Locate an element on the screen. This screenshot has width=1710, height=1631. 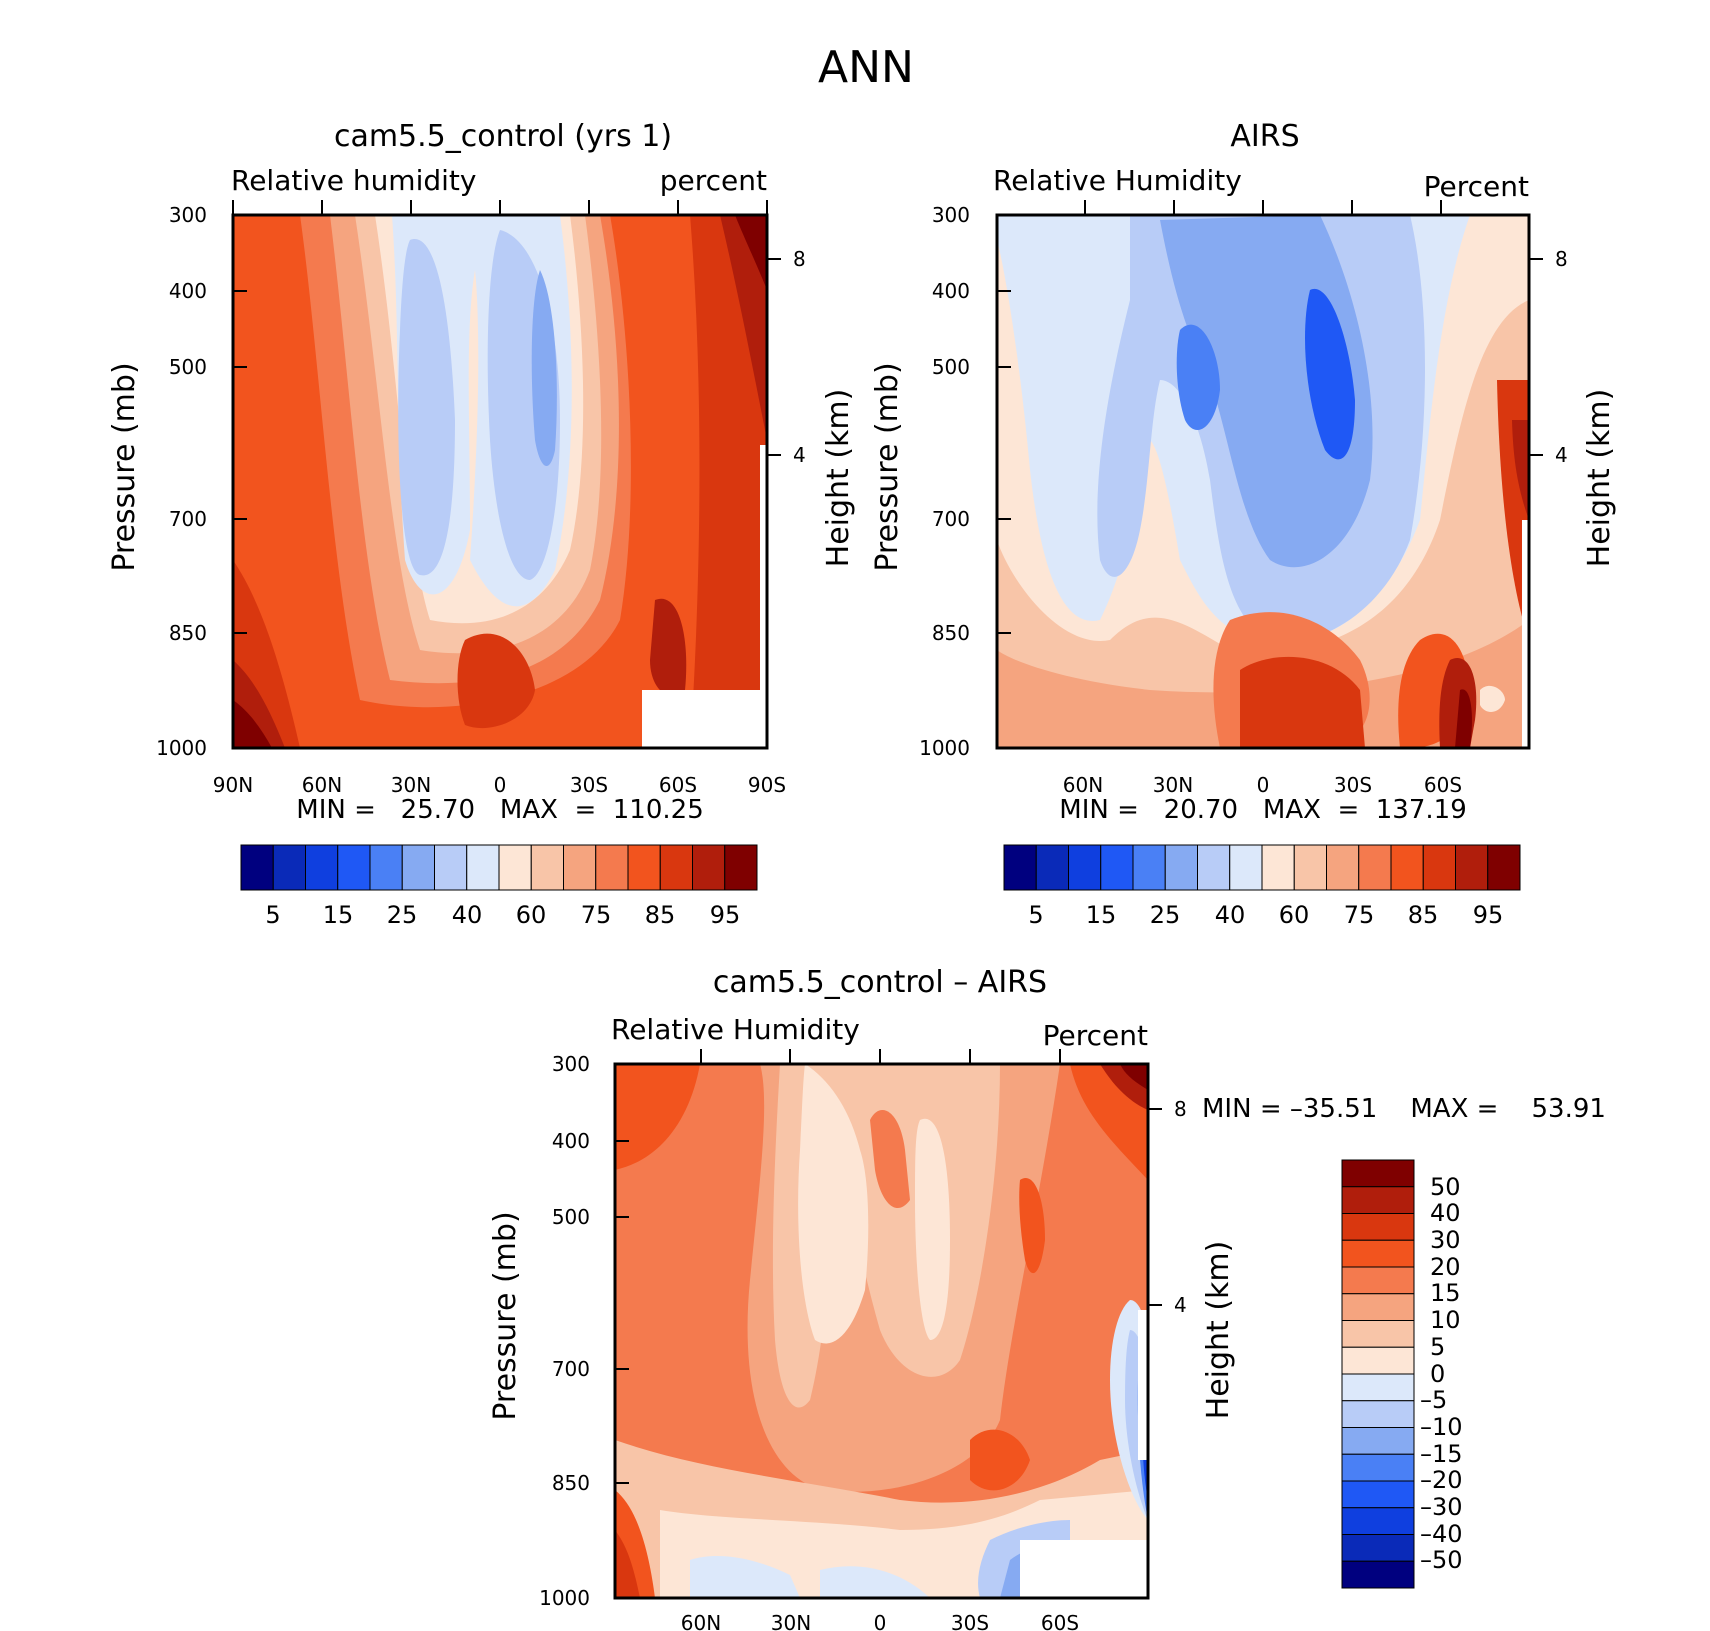
colorbar: 5 15 25 40 60 75 85 95 is located at coordinates (1262, 886).